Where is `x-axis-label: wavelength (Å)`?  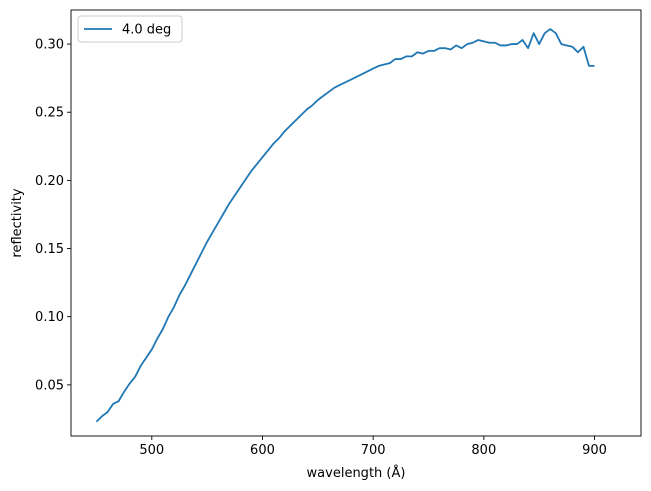 x-axis-label: wavelength (Å) is located at coordinates (356, 473).